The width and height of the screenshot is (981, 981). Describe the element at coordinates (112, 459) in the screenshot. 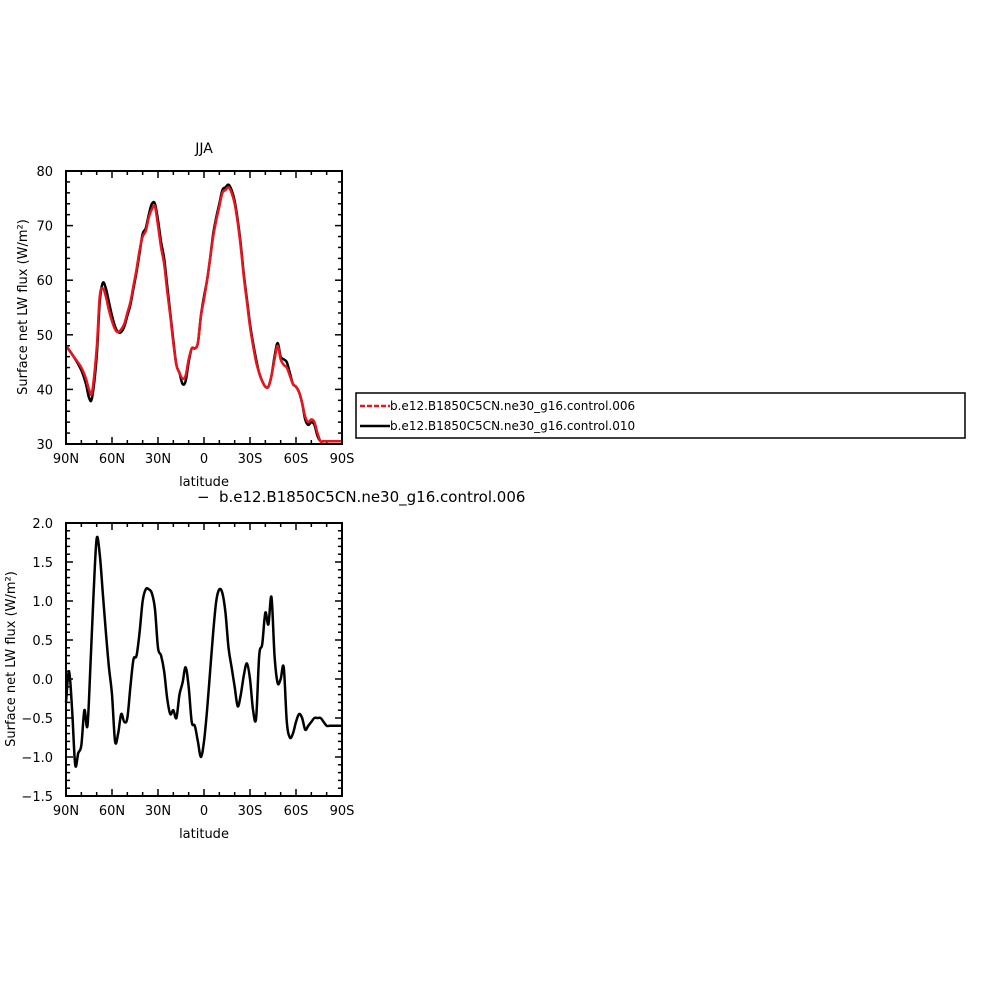

I see `top-x-tick-label: 60N` at that location.